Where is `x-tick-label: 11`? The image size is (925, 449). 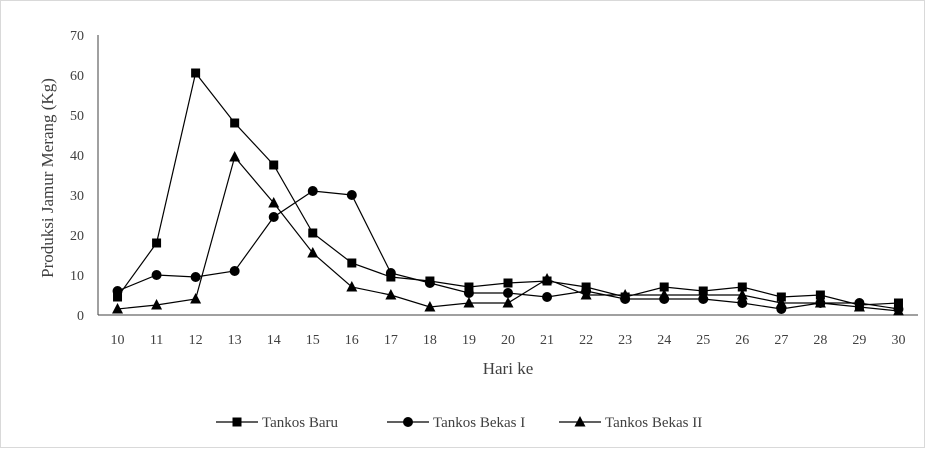 x-tick-label: 11 is located at coordinates (156, 340).